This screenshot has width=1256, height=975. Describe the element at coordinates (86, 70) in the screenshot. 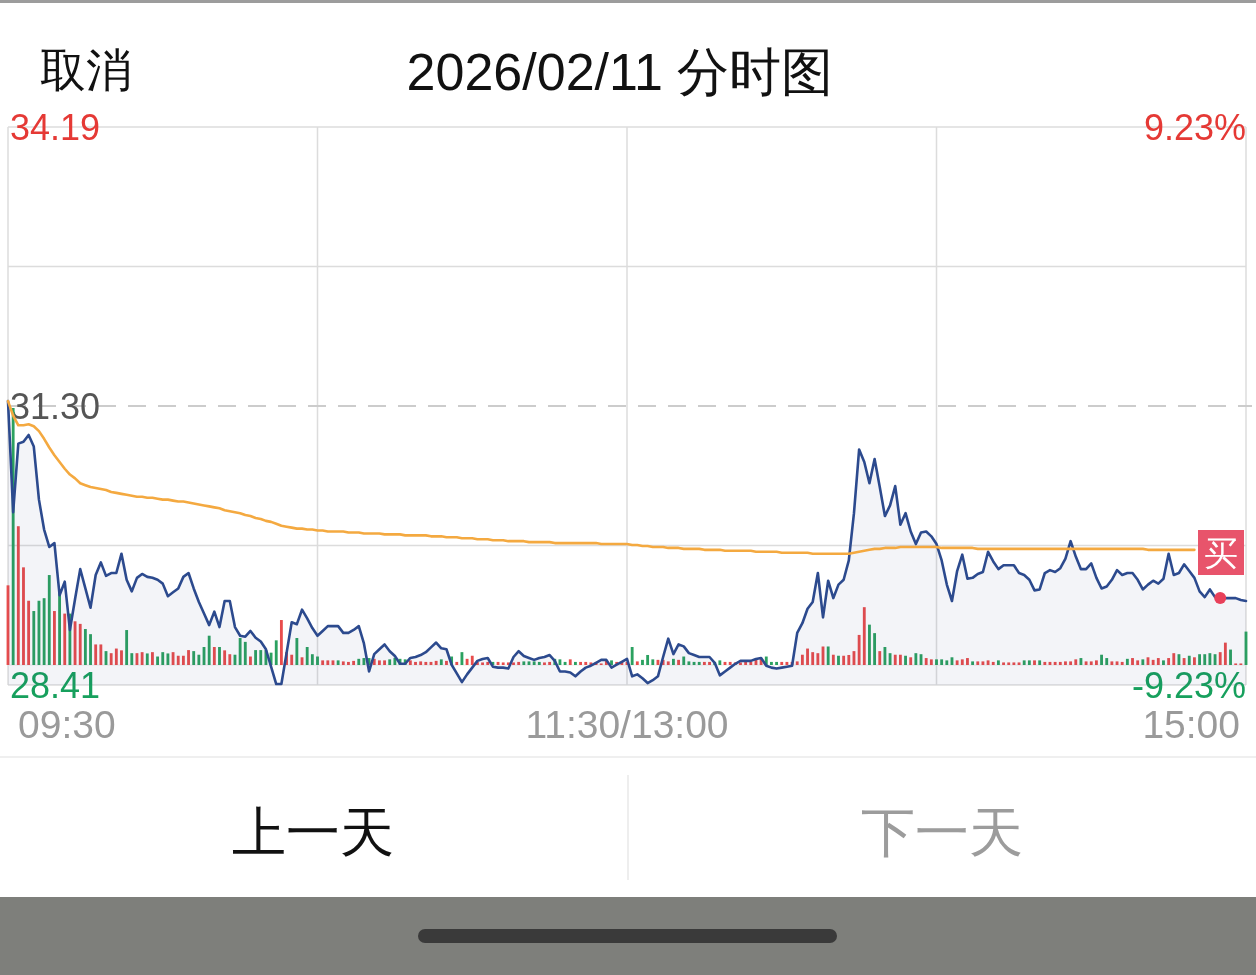

I see `text: 取消` at that location.